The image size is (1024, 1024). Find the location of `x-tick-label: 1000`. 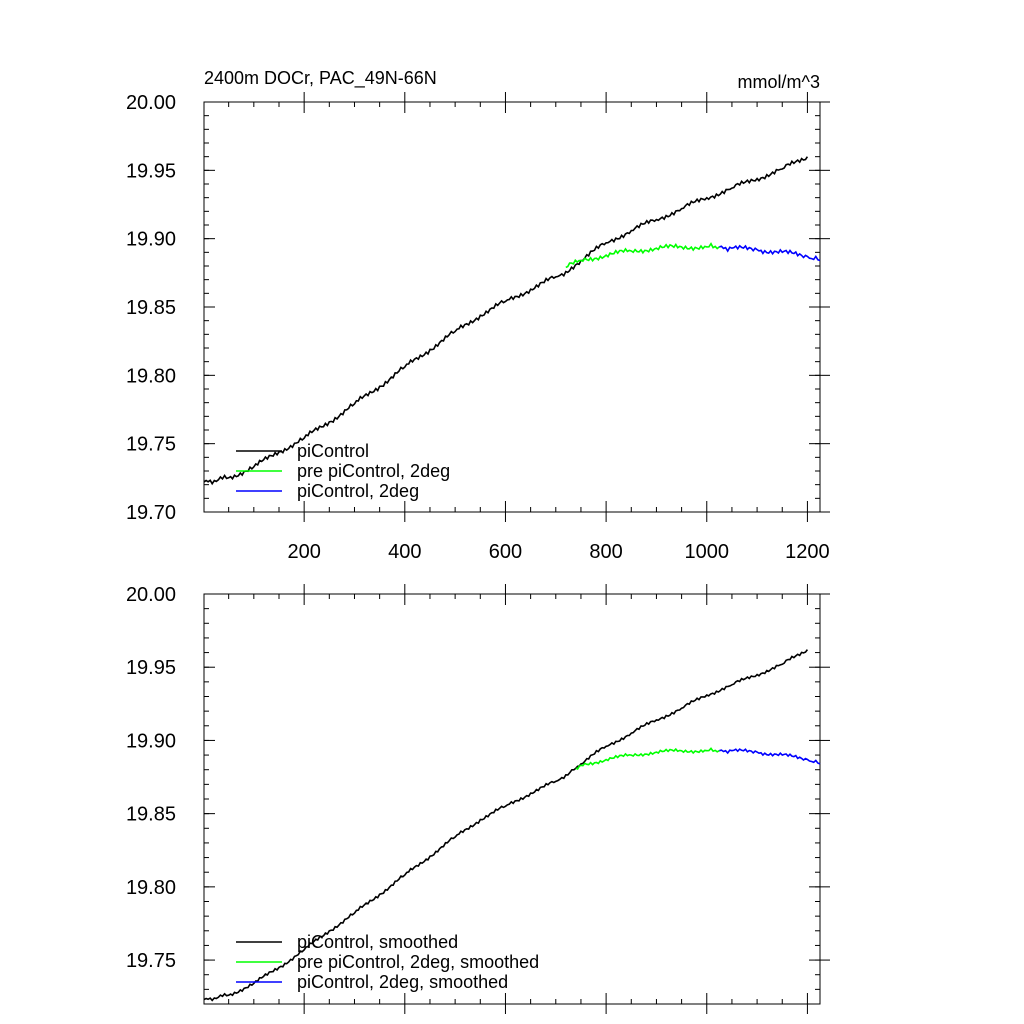

x-tick-label: 1000 is located at coordinates (707, 552).